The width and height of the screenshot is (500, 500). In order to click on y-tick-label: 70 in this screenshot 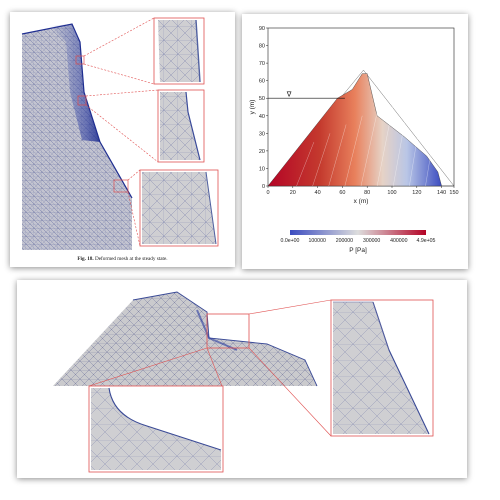, I will do `click(262, 64)`.